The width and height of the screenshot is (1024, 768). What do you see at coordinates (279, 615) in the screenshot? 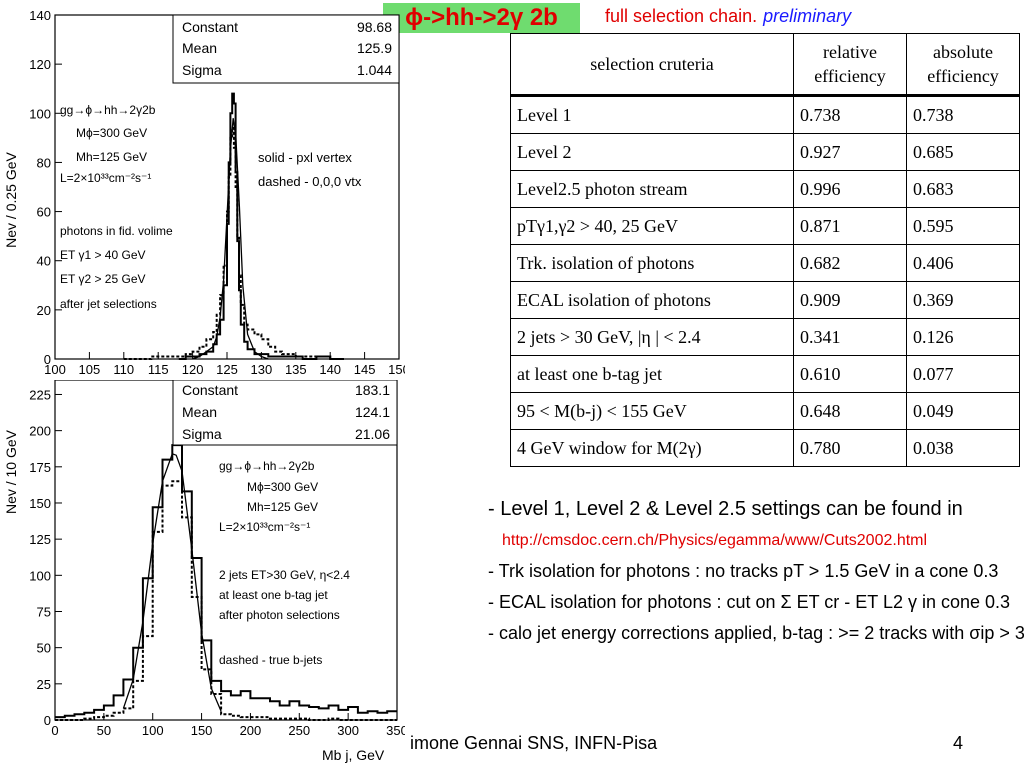
I see `chart2-cut3: after photon selections` at bounding box center [279, 615].